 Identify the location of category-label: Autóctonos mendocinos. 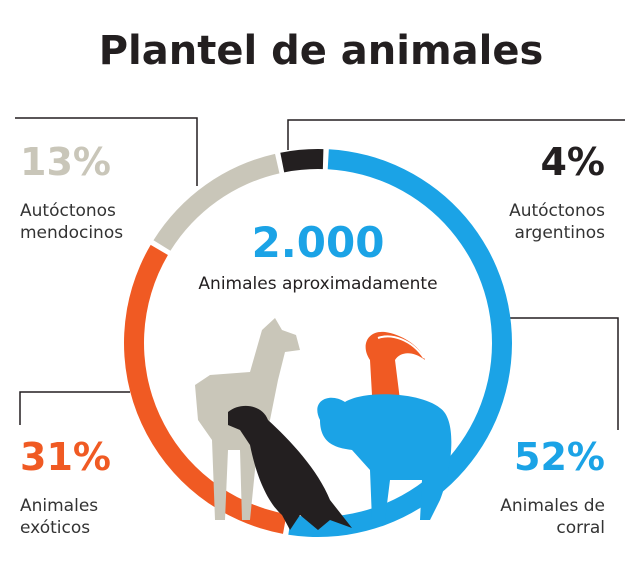
(72, 222).